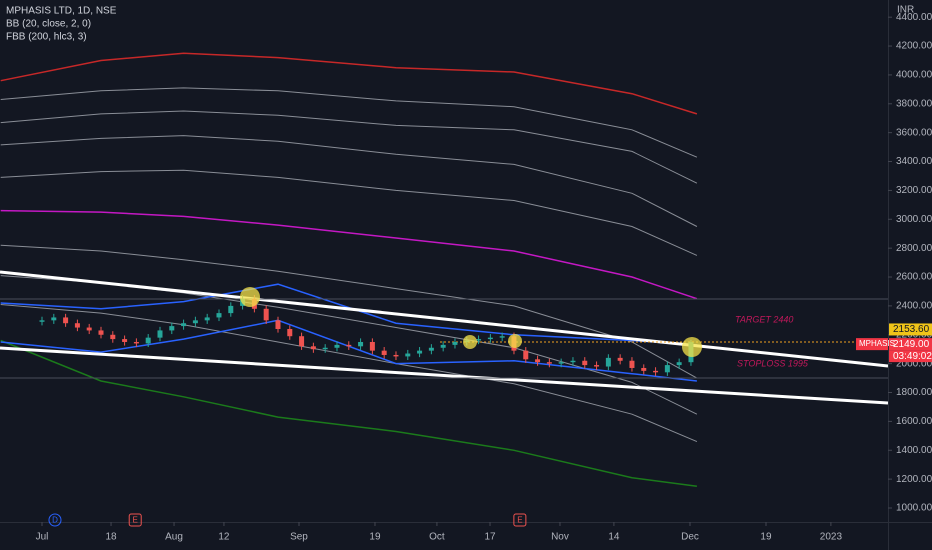 Image resolution: width=932 pixels, height=550 pixels. What do you see at coordinates (111, 537) in the screenshot?
I see `x-tick-label: 18` at bounding box center [111, 537].